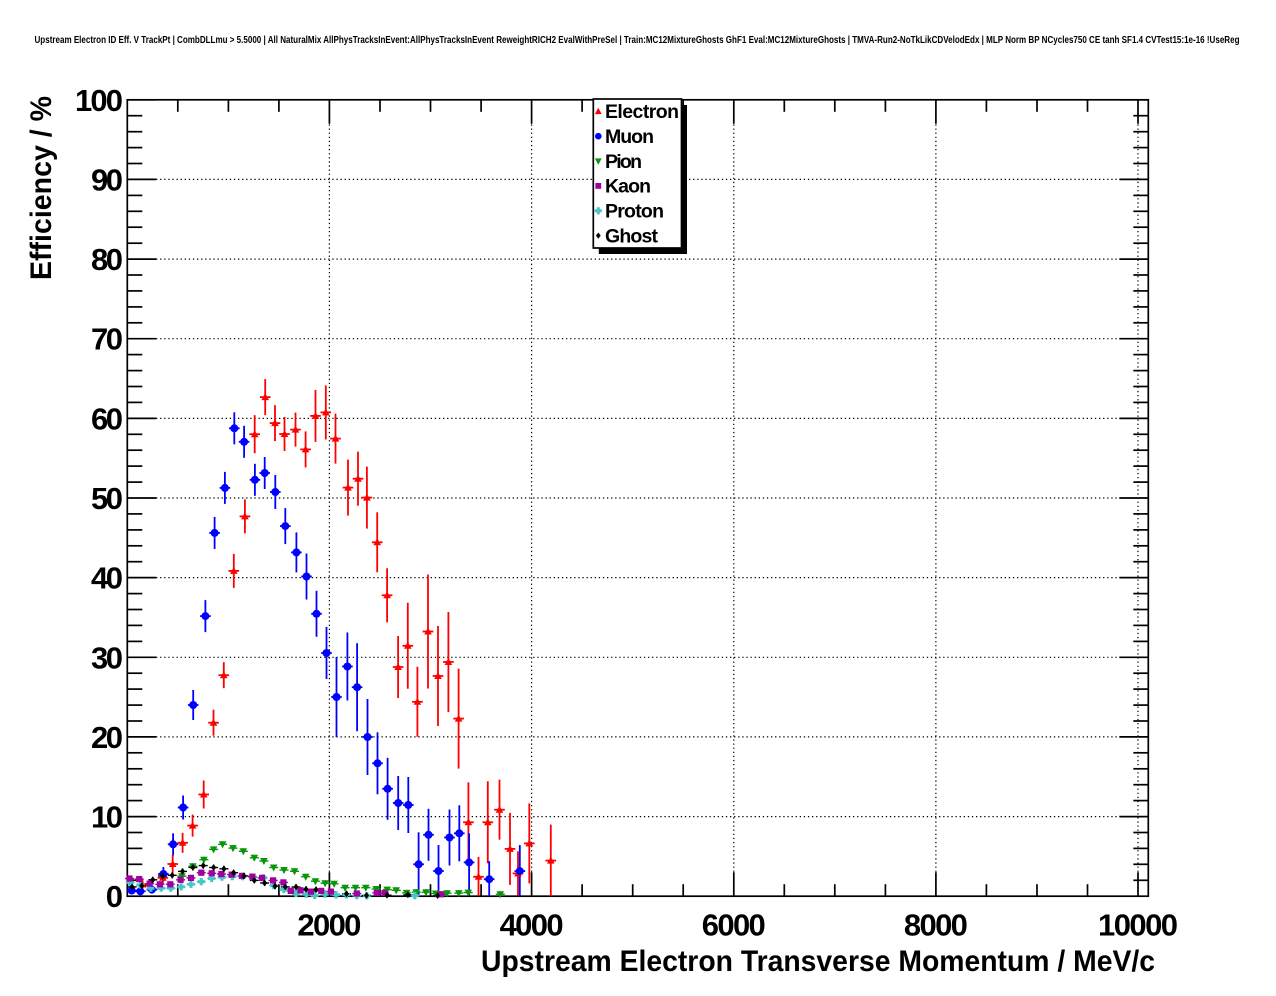 The height and width of the screenshot is (996, 1276). Describe the element at coordinates (734, 925) in the screenshot. I see `svg-text: 6000` at that location.